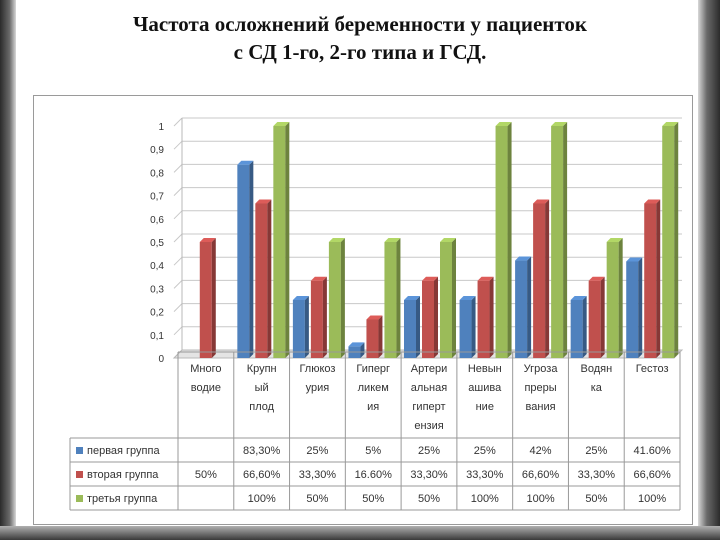 The image size is (720, 540). What do you see at coordinates (360, 533) in the screenshot?
I see `frame-bottom-edge` at bounding box center [360, 533].